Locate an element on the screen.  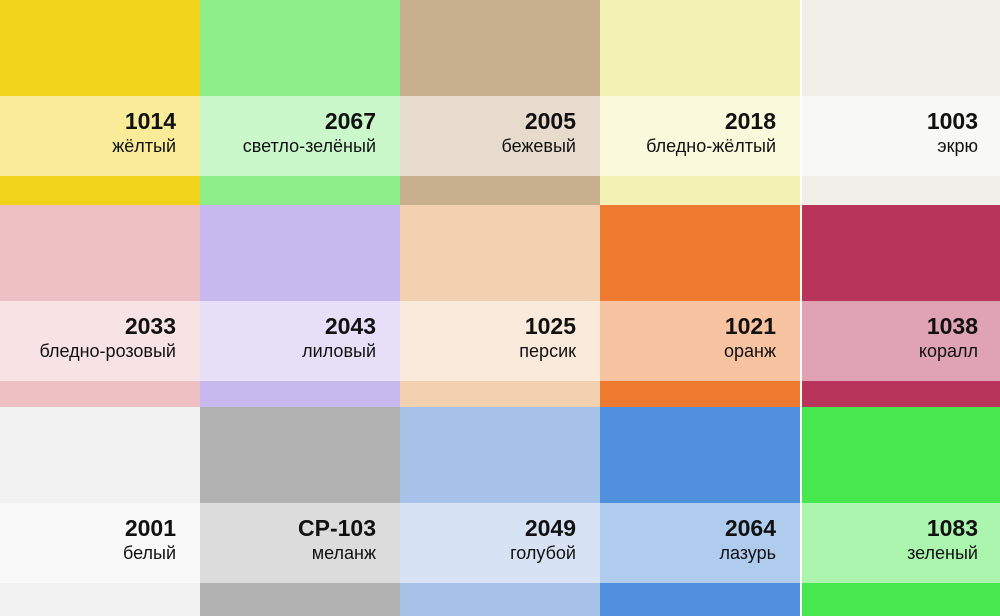
swatch: 2067 светло-зелёный is located at coordinates (300, 102).